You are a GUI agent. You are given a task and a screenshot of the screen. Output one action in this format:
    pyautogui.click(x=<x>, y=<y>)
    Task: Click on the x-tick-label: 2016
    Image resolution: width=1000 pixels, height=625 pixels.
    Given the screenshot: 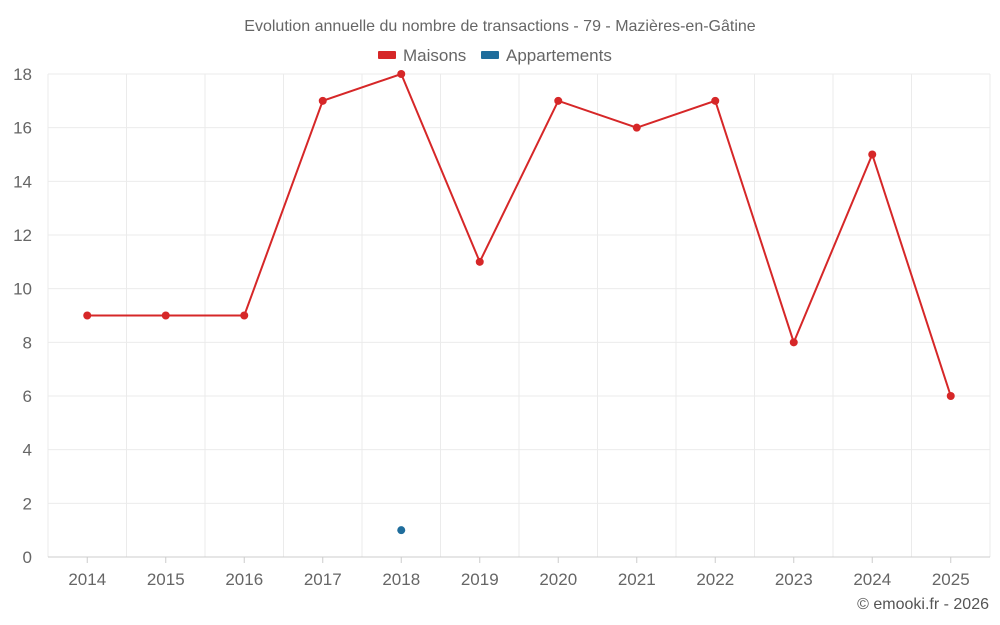 What is the action you would take?
    pyautogui.click(x=244, y=579)
    